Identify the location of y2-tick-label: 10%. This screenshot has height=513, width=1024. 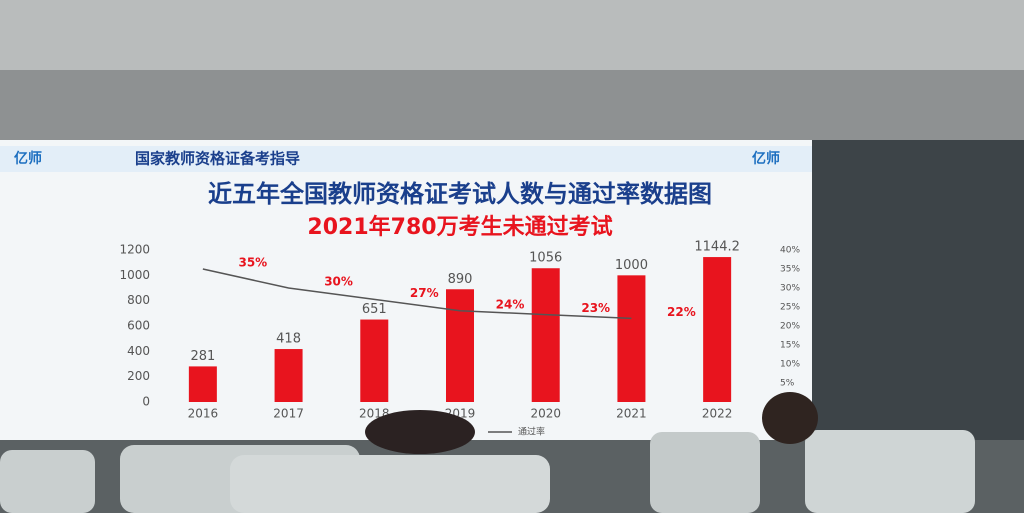
(790, 365).